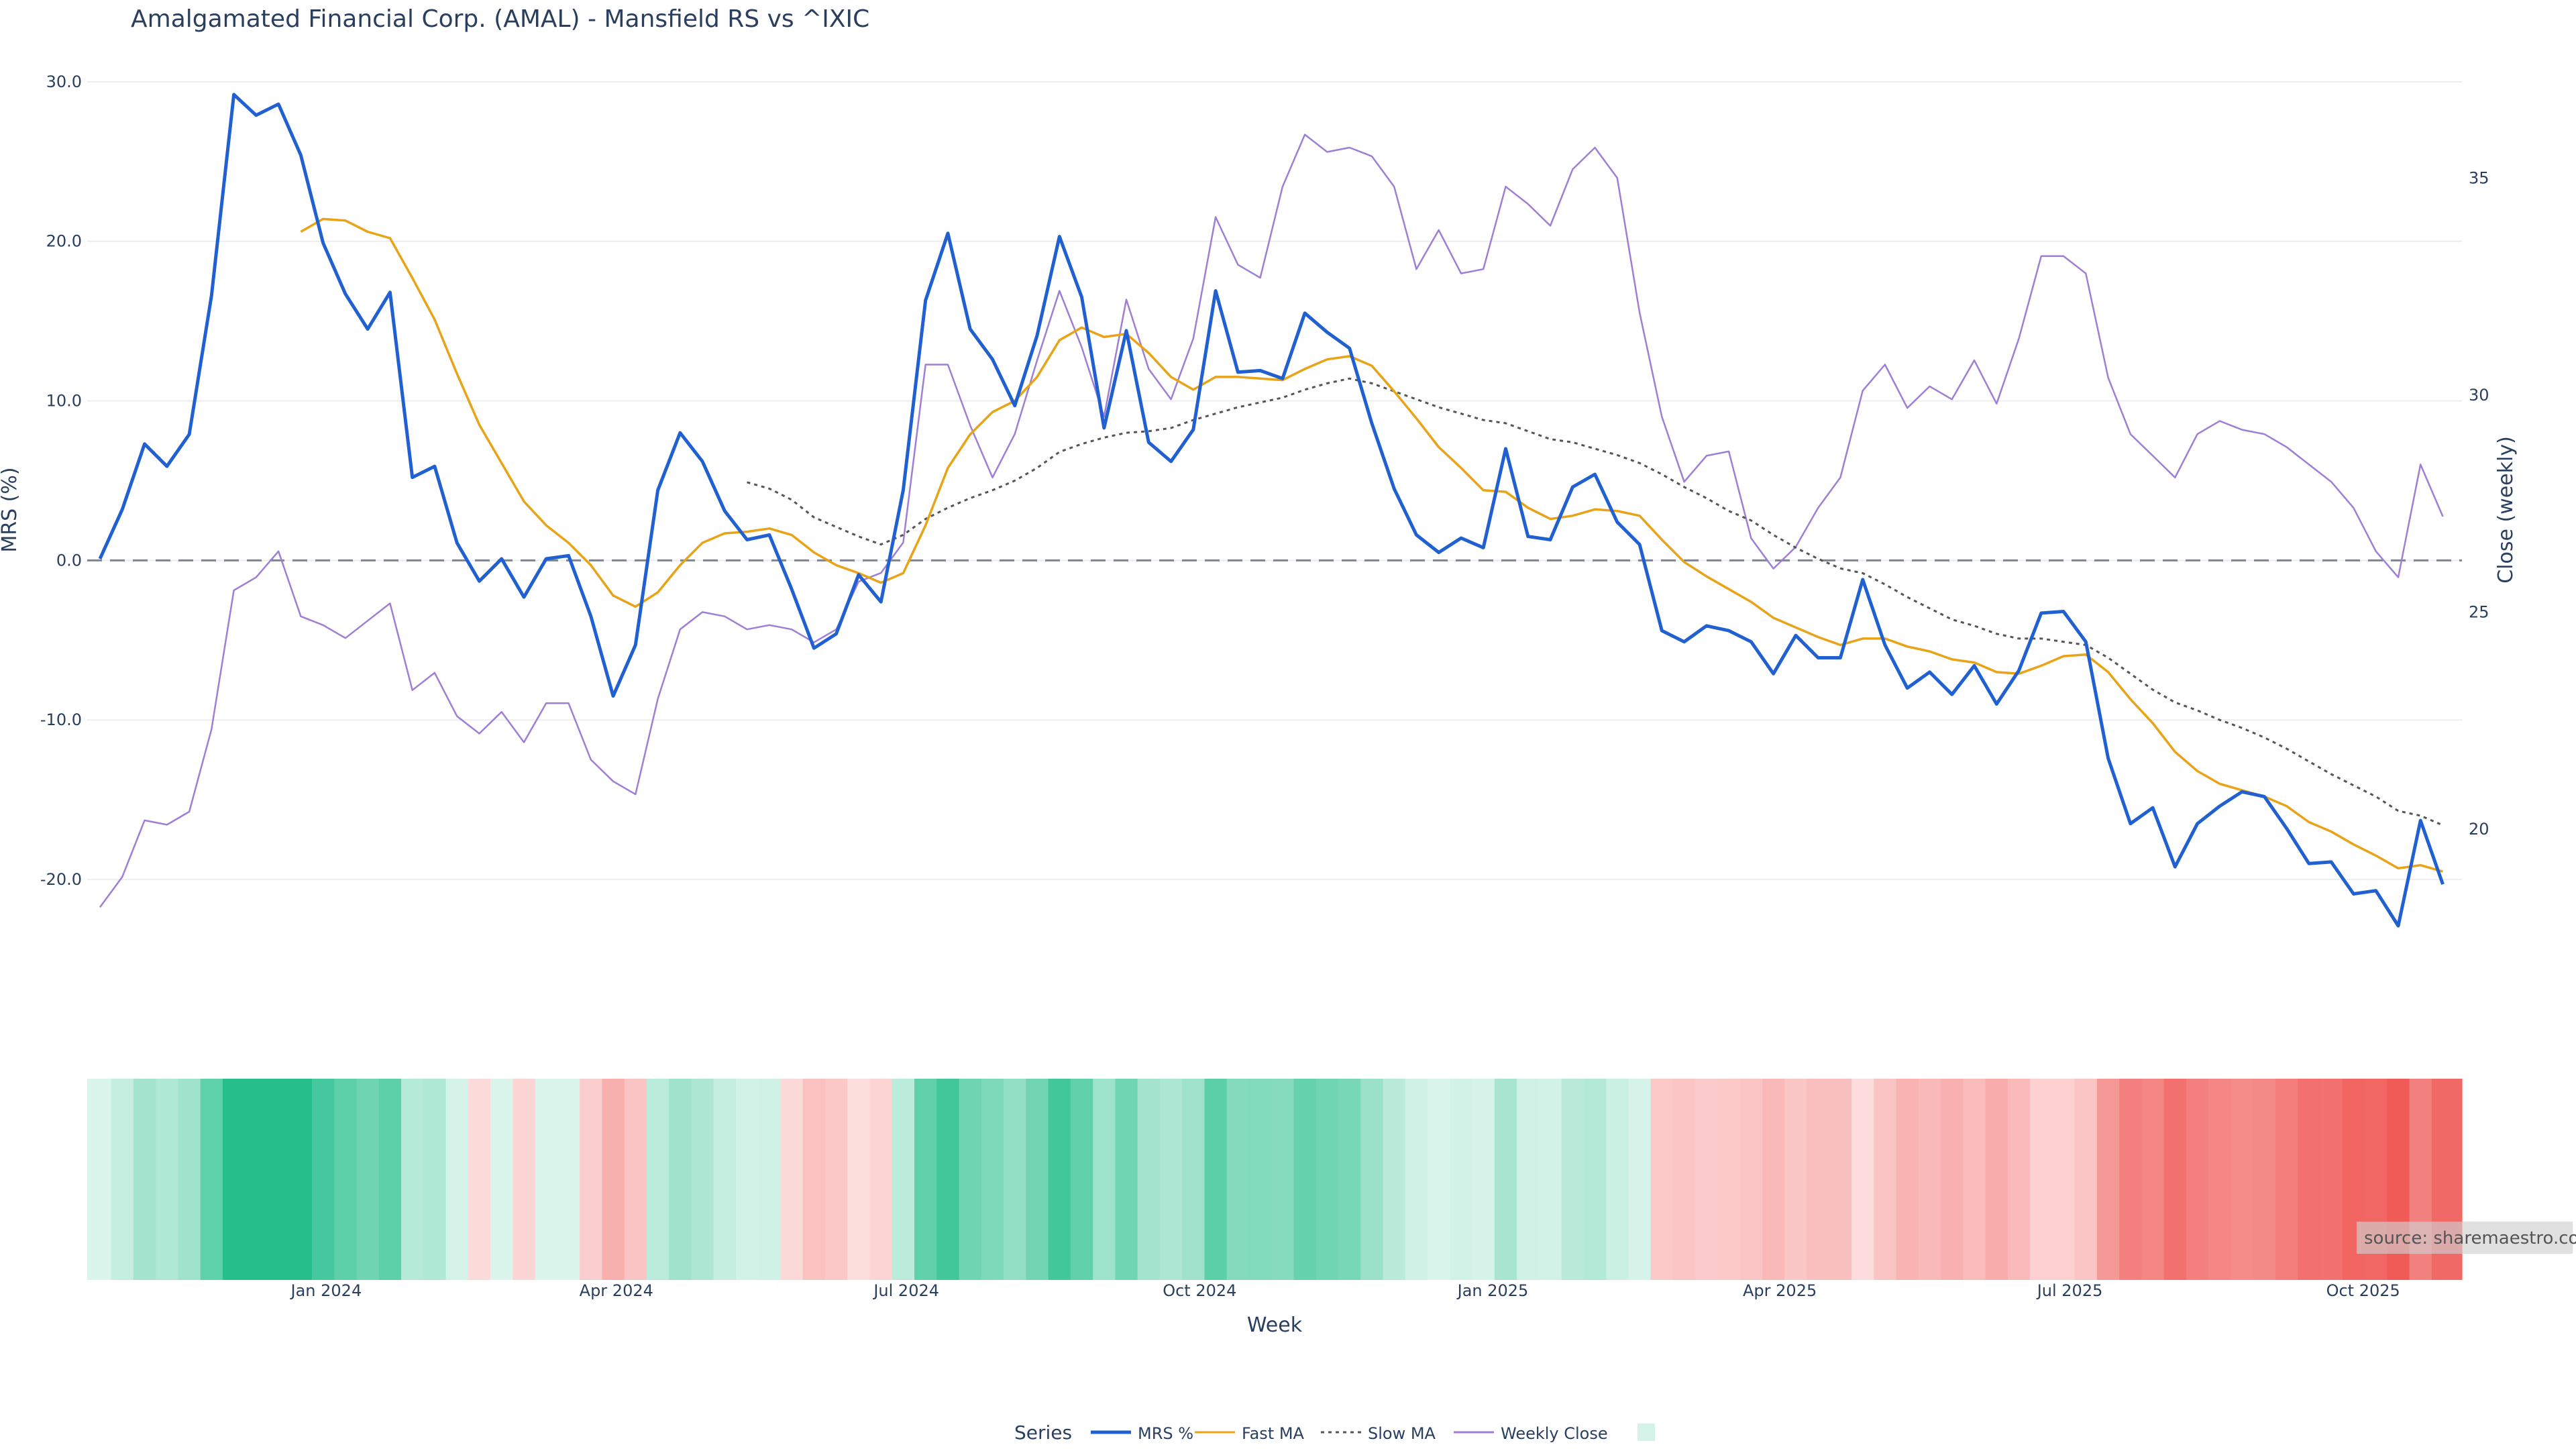 This screenshot has height=1449, width=2576. Describe the element at coordinates (2506, 510) in the screenshot. I see `y2-axis-title: Close (weekly)` at that location.